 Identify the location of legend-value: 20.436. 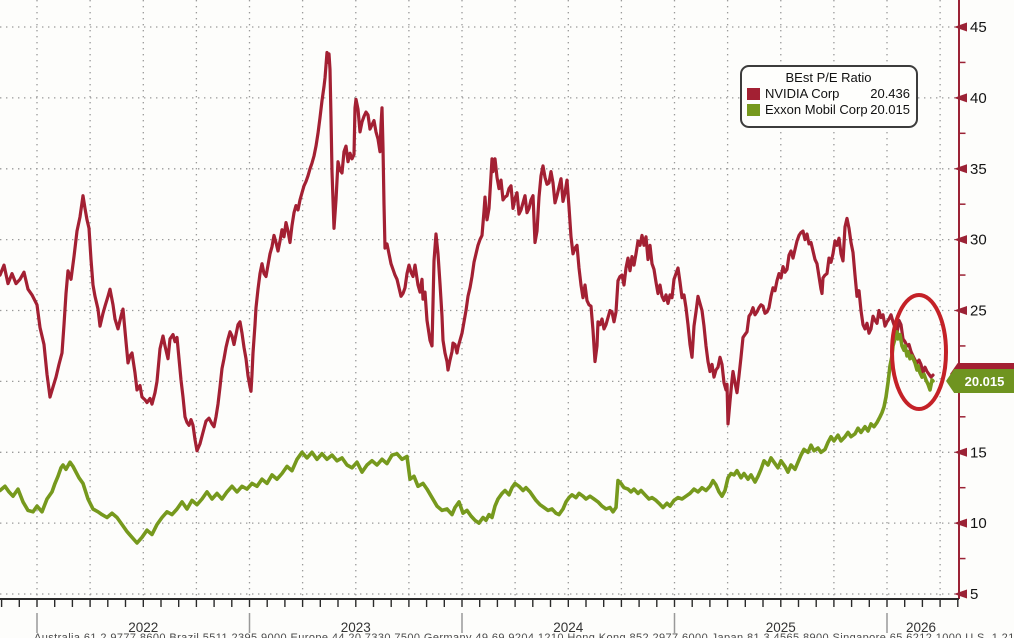
(890, 93).